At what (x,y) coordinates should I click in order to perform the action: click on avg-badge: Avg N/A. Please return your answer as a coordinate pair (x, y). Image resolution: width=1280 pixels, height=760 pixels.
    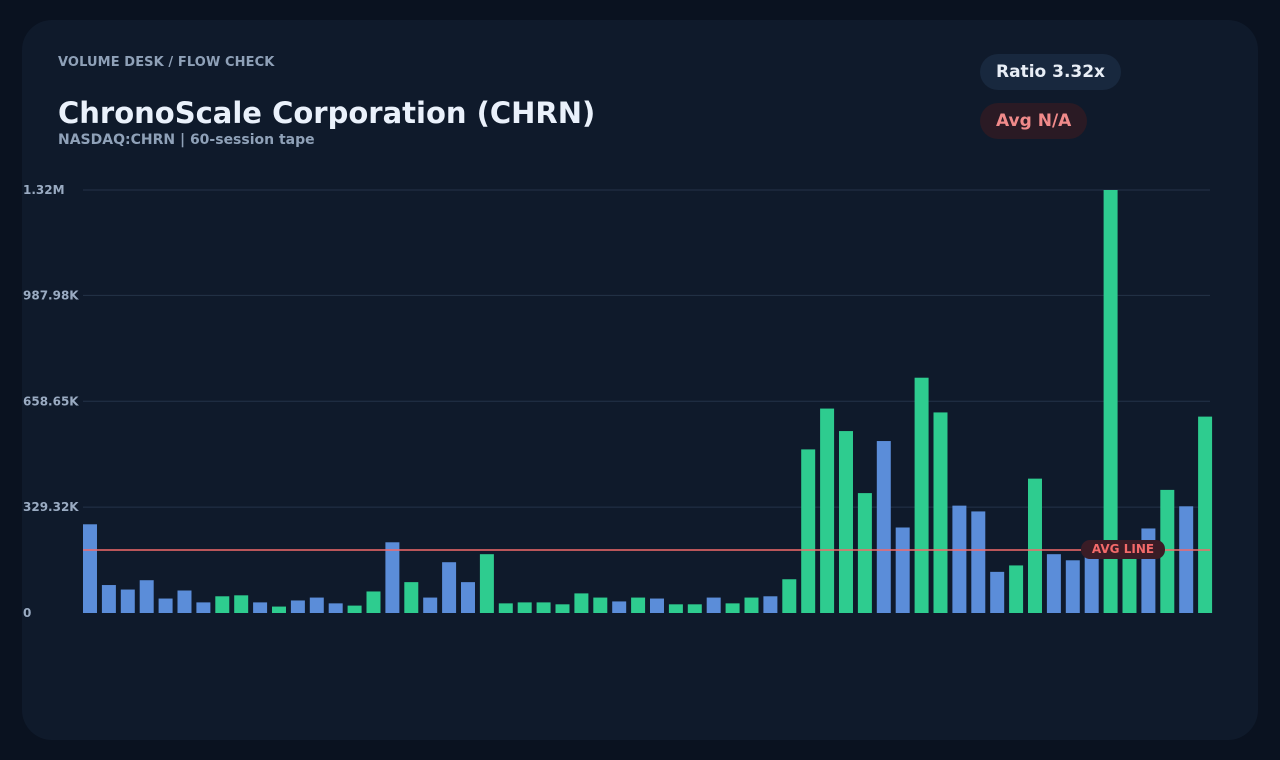
    Looking at the image, I should click on (1034, 121).